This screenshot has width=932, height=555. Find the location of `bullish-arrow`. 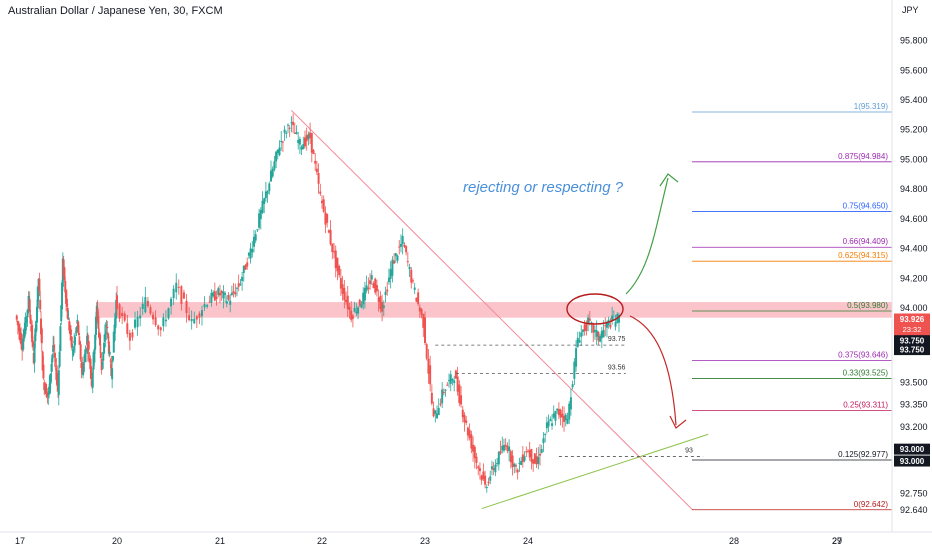

bullish-arrow is located at coordinates (647, 236).